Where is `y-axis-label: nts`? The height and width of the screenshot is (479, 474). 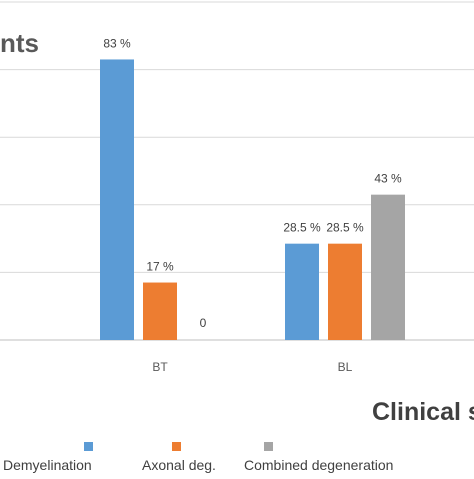
y-axis-label: nts is located at coordinates (19, 43).